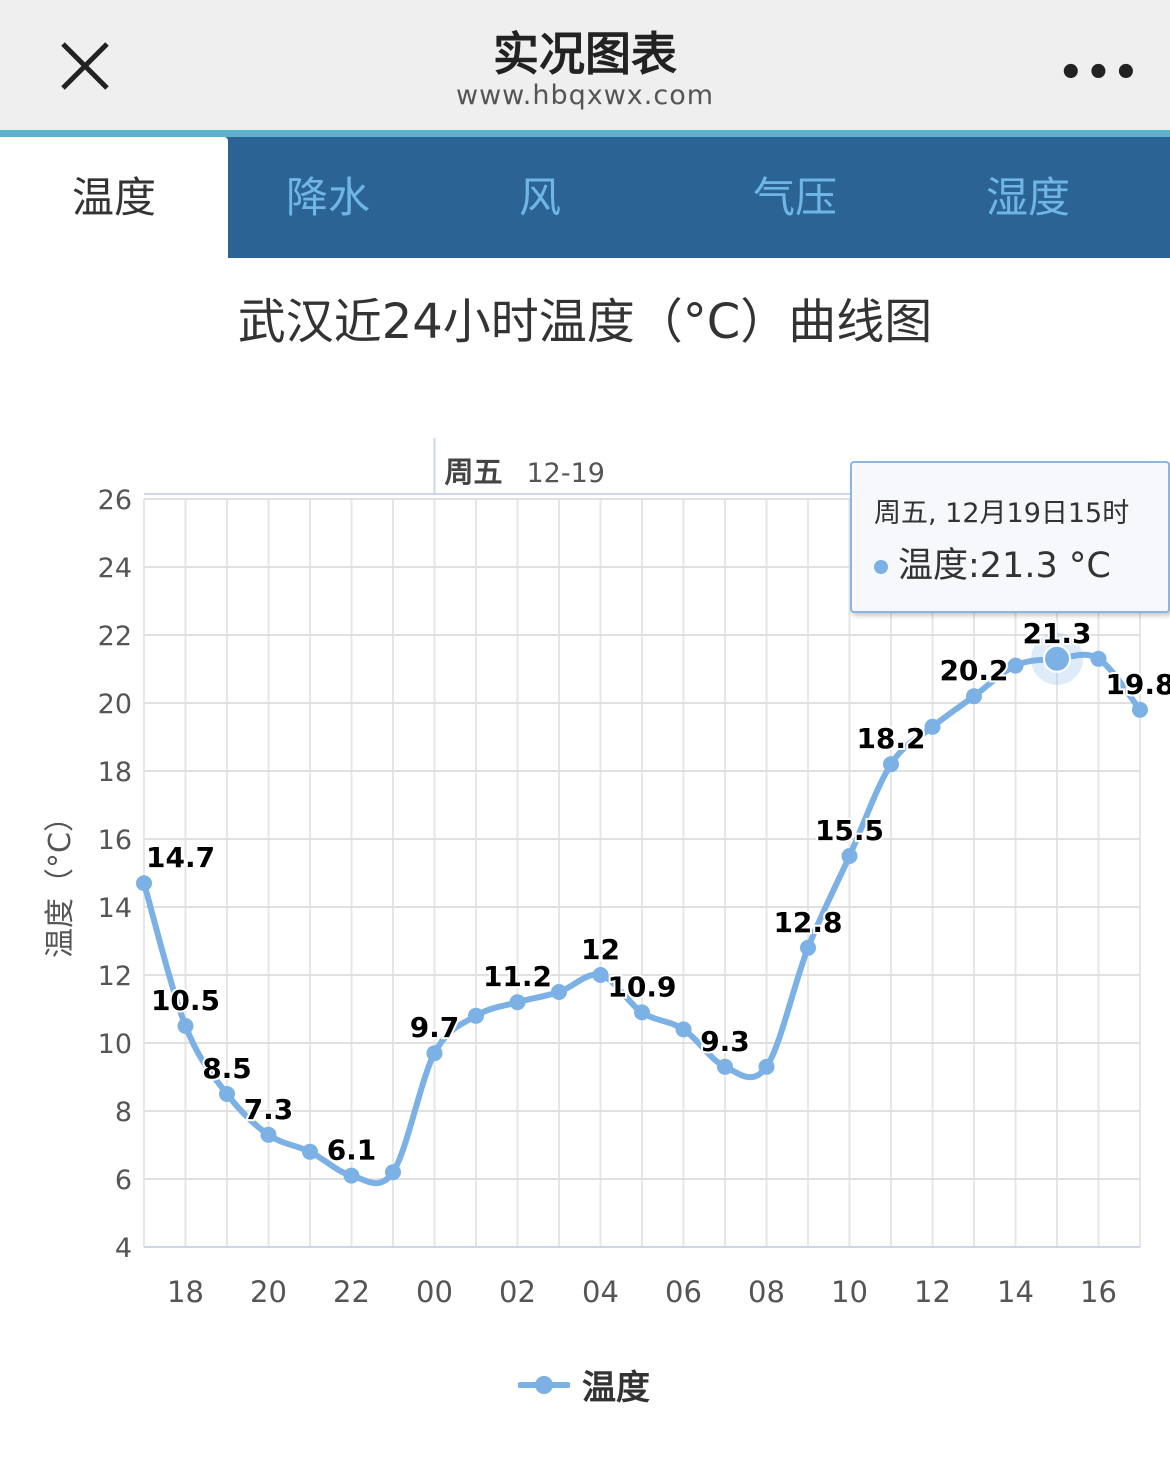 The width and height of the screenshot is (1170, 1459). I want to click on y-axis-label: 温度（°C）, so click(60, 880).